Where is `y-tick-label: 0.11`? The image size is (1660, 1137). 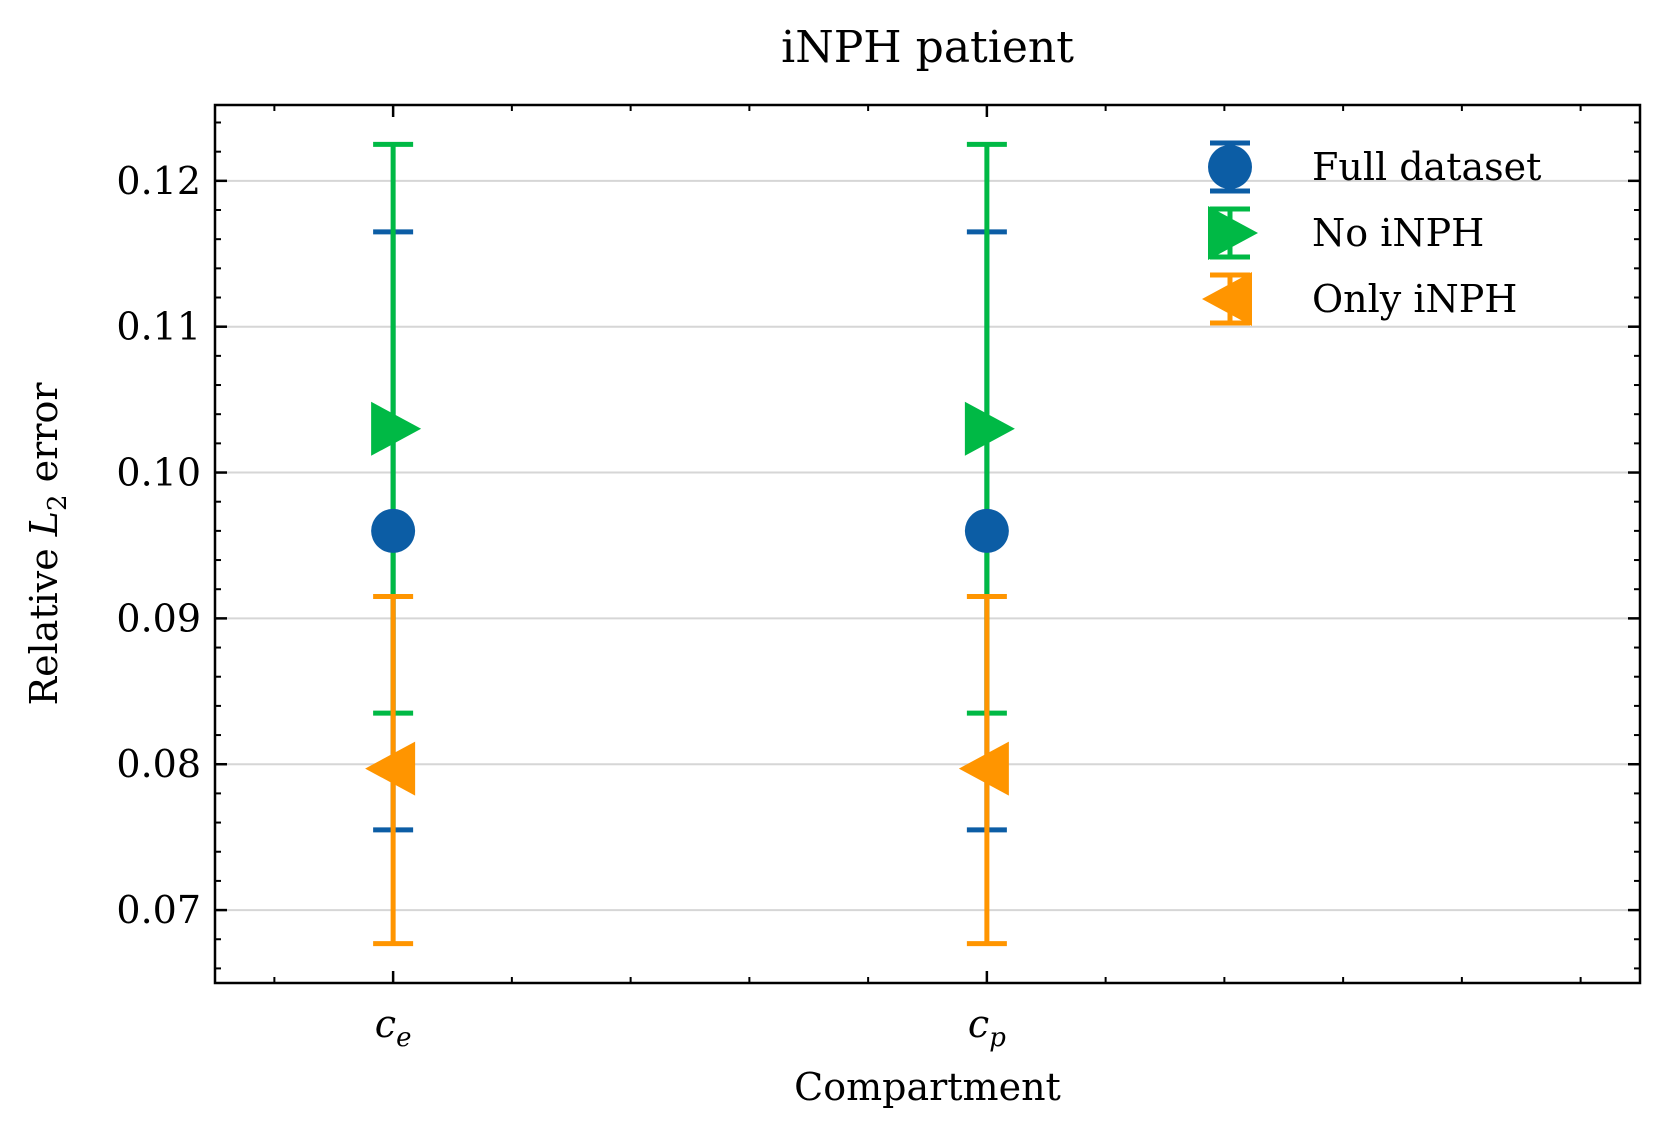 y-tick-label: 0.11 is located at coordinates (158, 327).